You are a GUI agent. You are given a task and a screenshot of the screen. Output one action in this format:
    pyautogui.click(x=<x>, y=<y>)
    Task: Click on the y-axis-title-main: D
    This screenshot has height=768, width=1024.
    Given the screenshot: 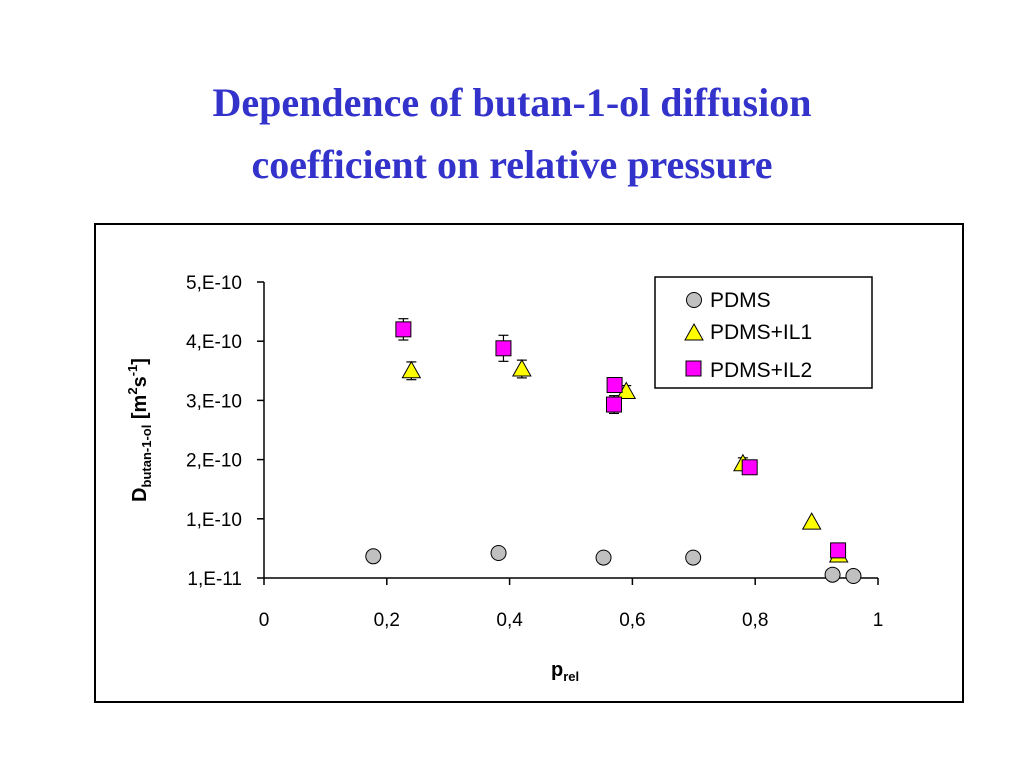 What is the action you would take?
    pyautogui.click(x=140, y=494)
    